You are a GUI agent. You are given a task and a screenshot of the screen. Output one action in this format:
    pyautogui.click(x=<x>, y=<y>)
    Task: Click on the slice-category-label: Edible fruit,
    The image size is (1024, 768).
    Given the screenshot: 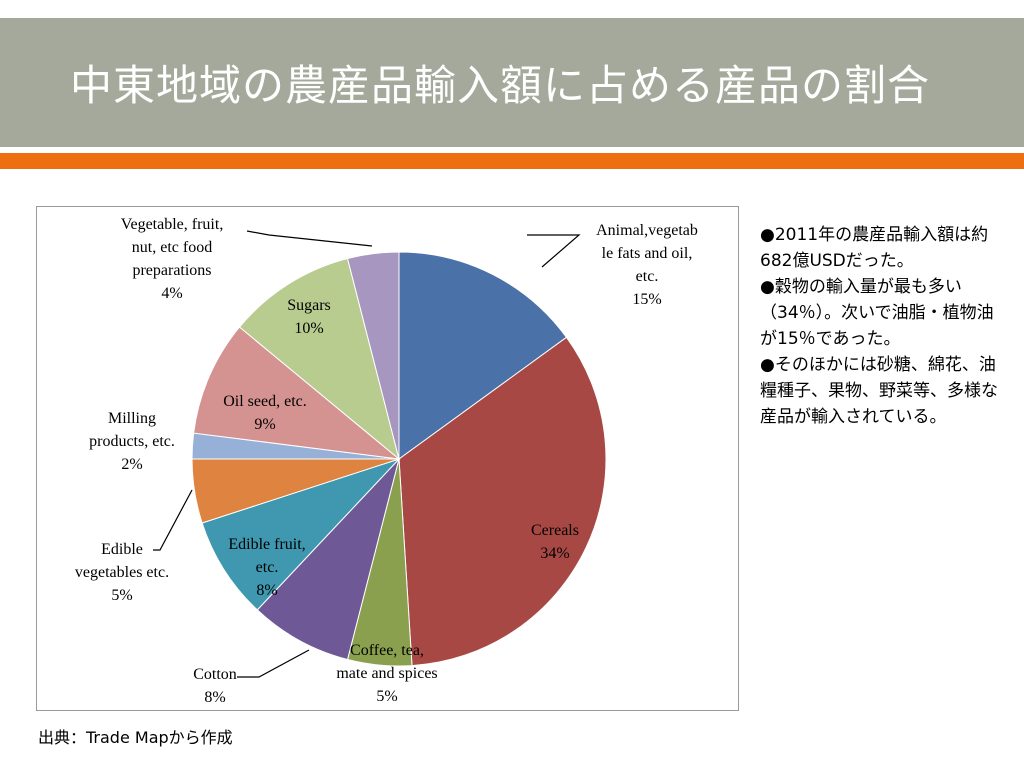 What is the action you would take?
    pyautogui.click(x=266, y=544)
    